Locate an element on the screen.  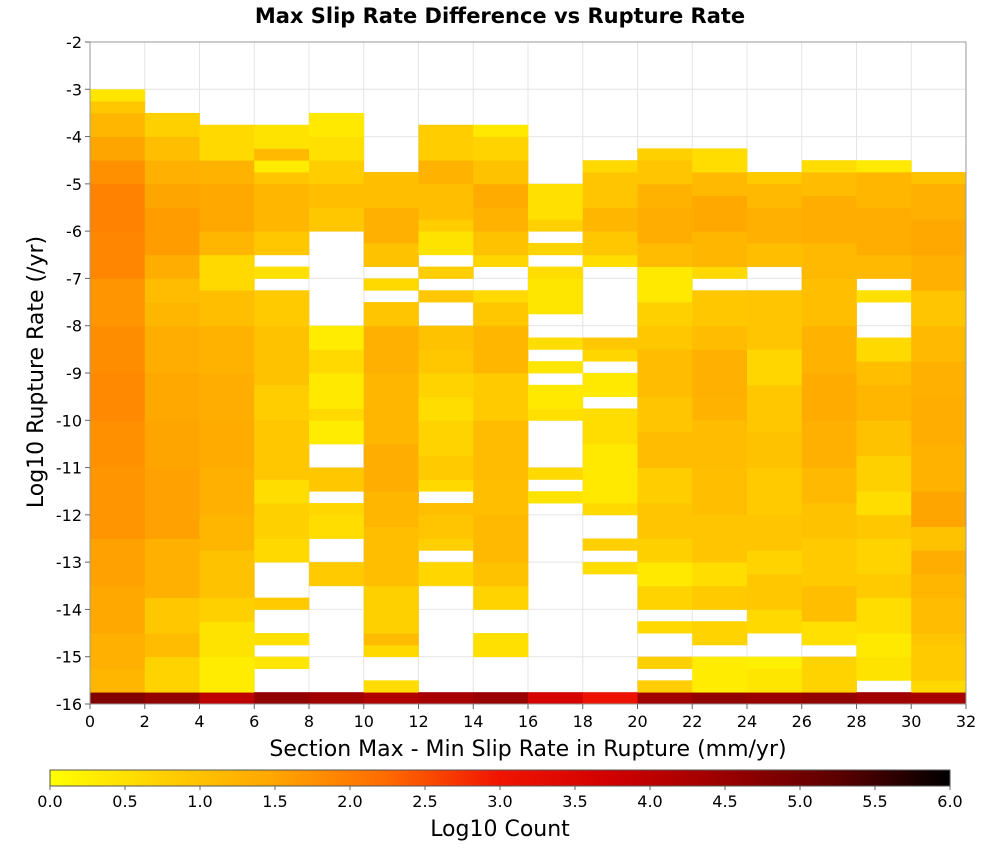
x-tick-label: 22 is located at coordinates (692, 721).